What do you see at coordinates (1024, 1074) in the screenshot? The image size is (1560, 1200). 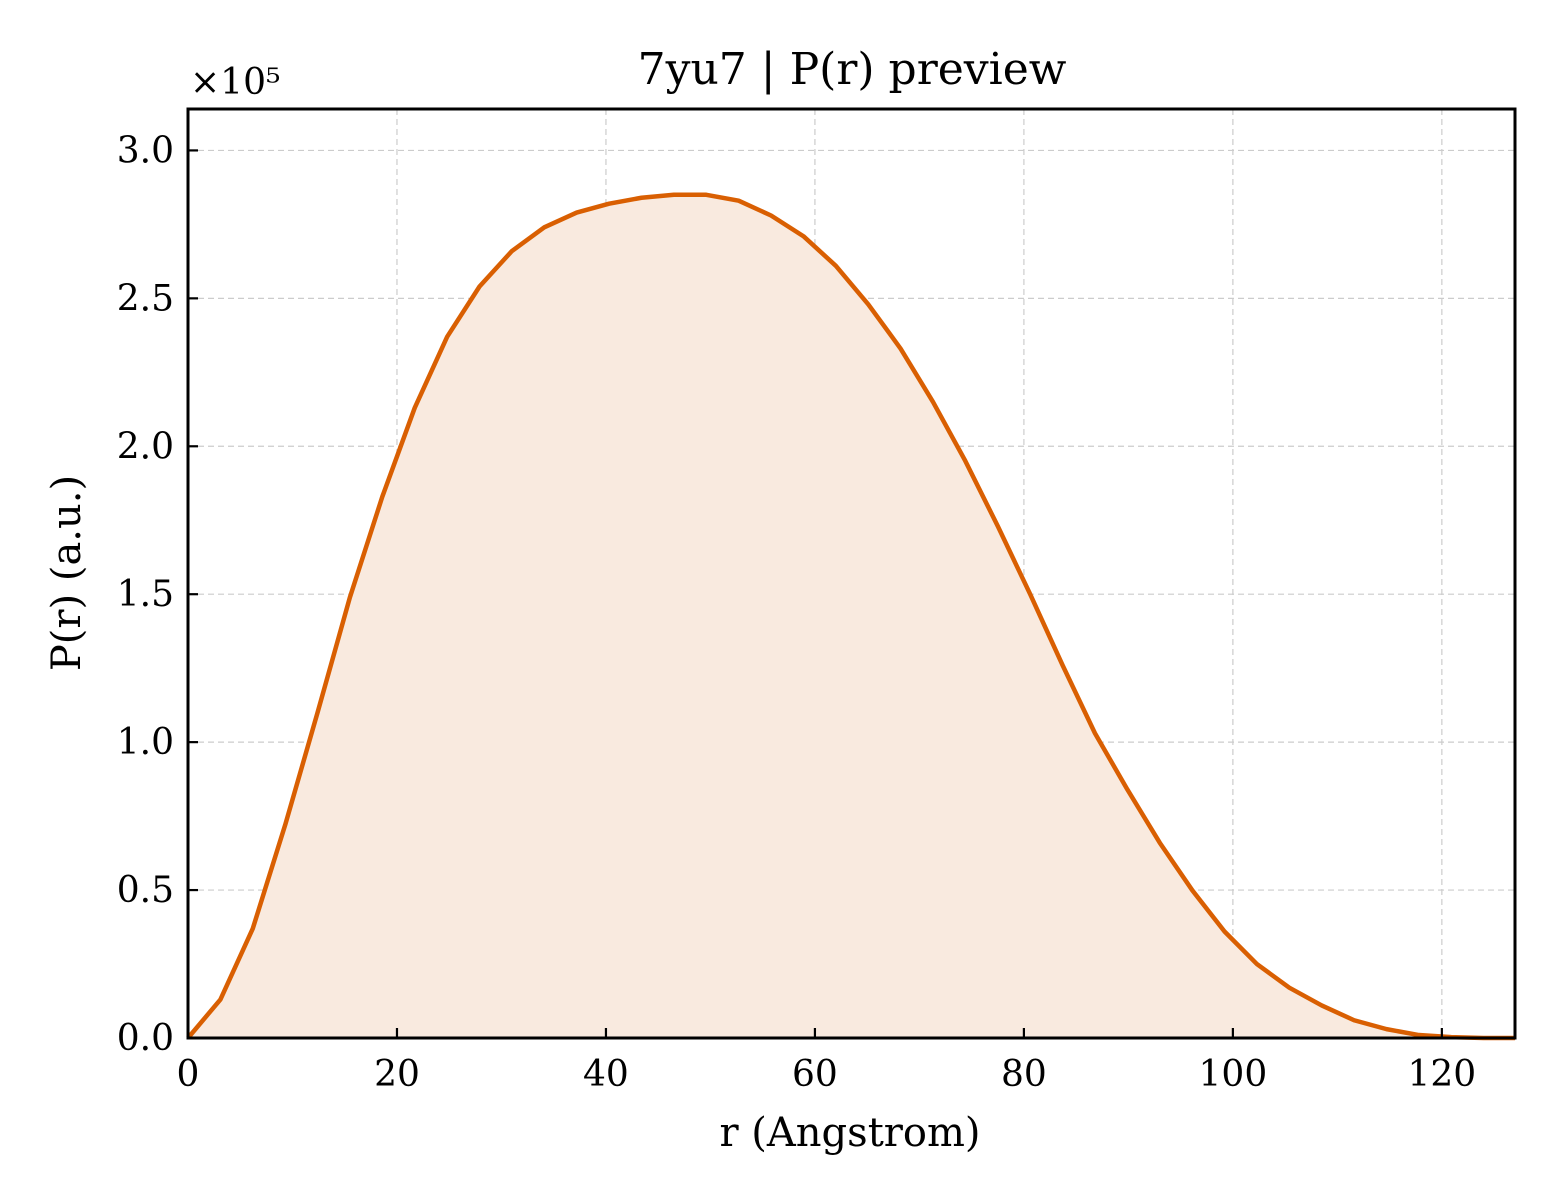 I see `x-tick-label: 80` at bounding box center [1024, 1074].